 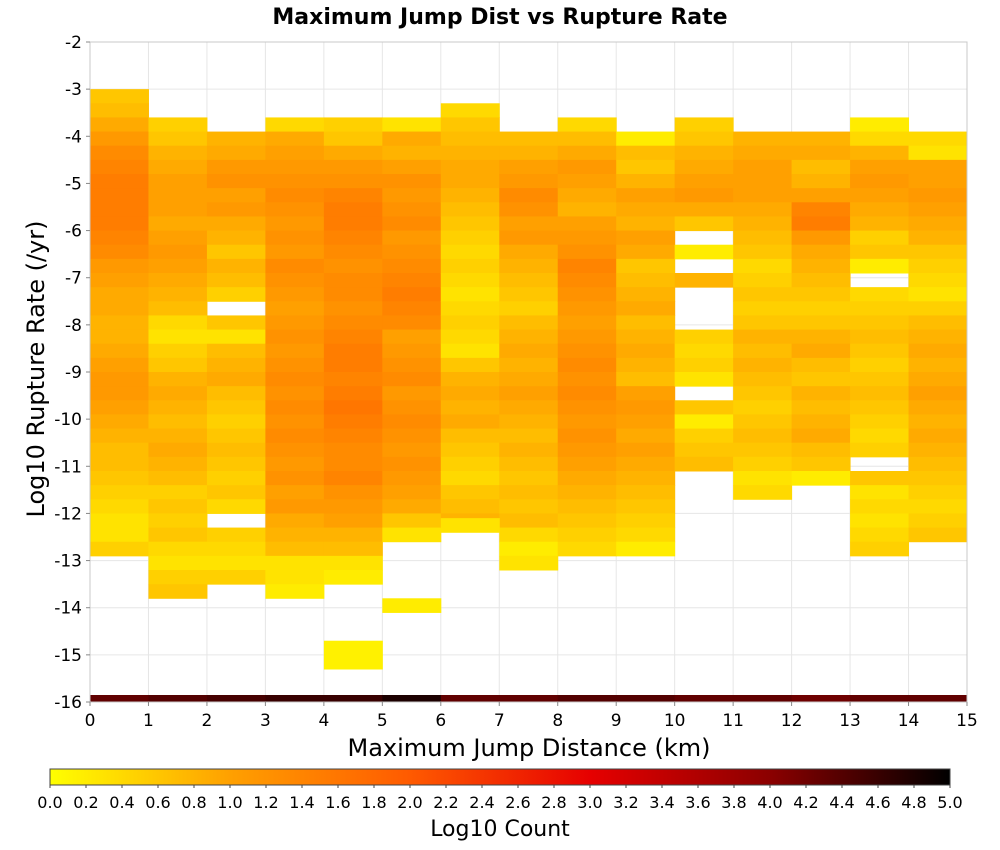 What do you see at coordinates (73, 43) in the screenshot?
I see `y-tick-label: -2` at bounding box center [73, 43].